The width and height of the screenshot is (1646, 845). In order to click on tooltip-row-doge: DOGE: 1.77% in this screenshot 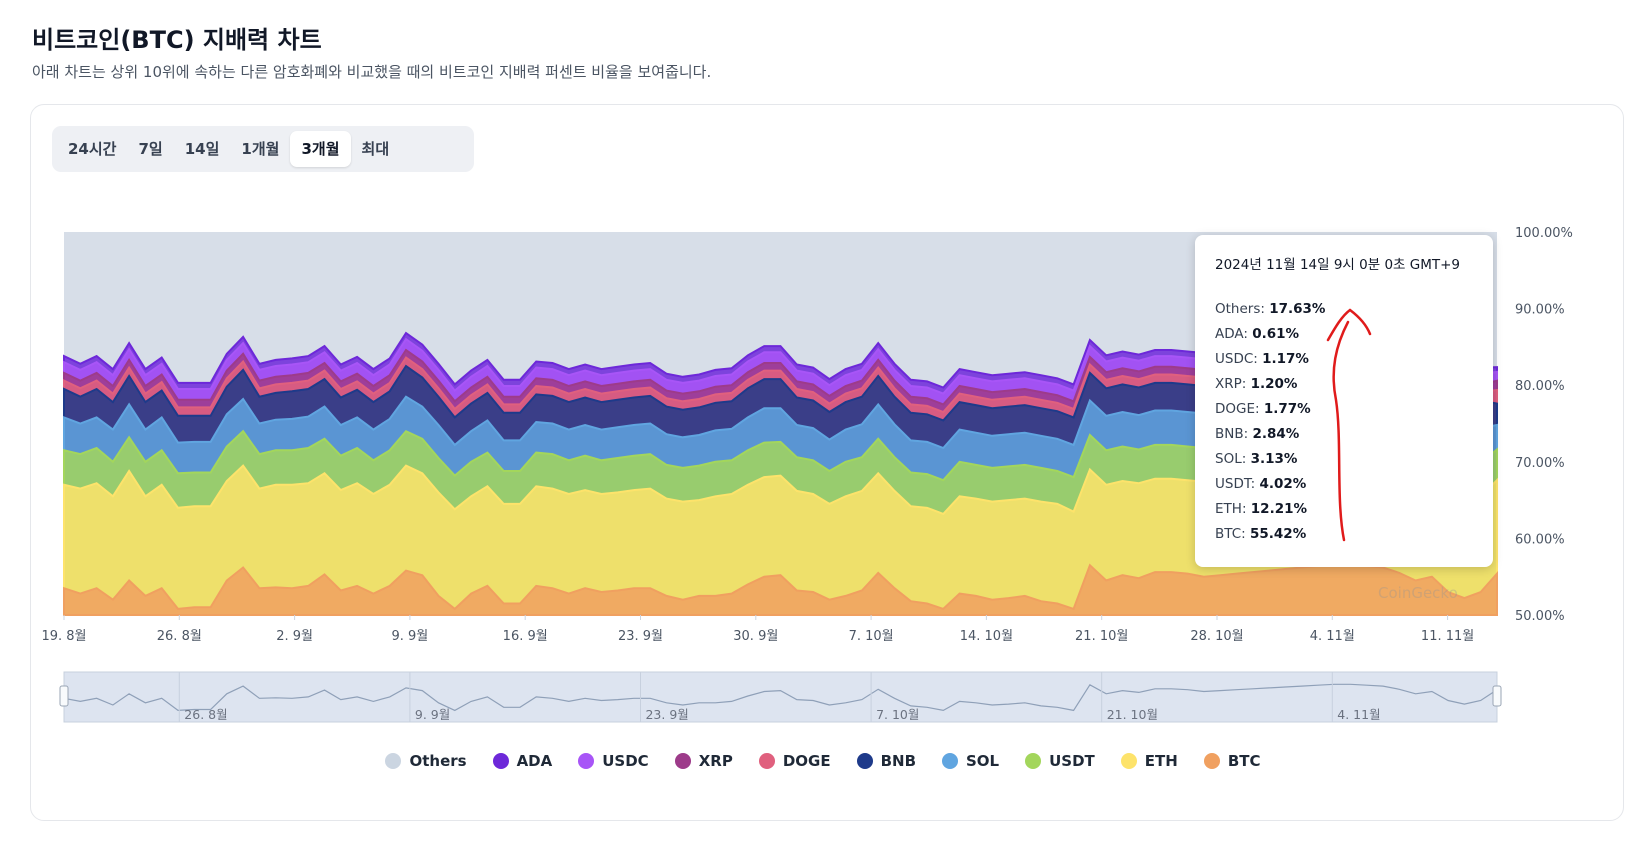, I will do `click(1263, 409)`.